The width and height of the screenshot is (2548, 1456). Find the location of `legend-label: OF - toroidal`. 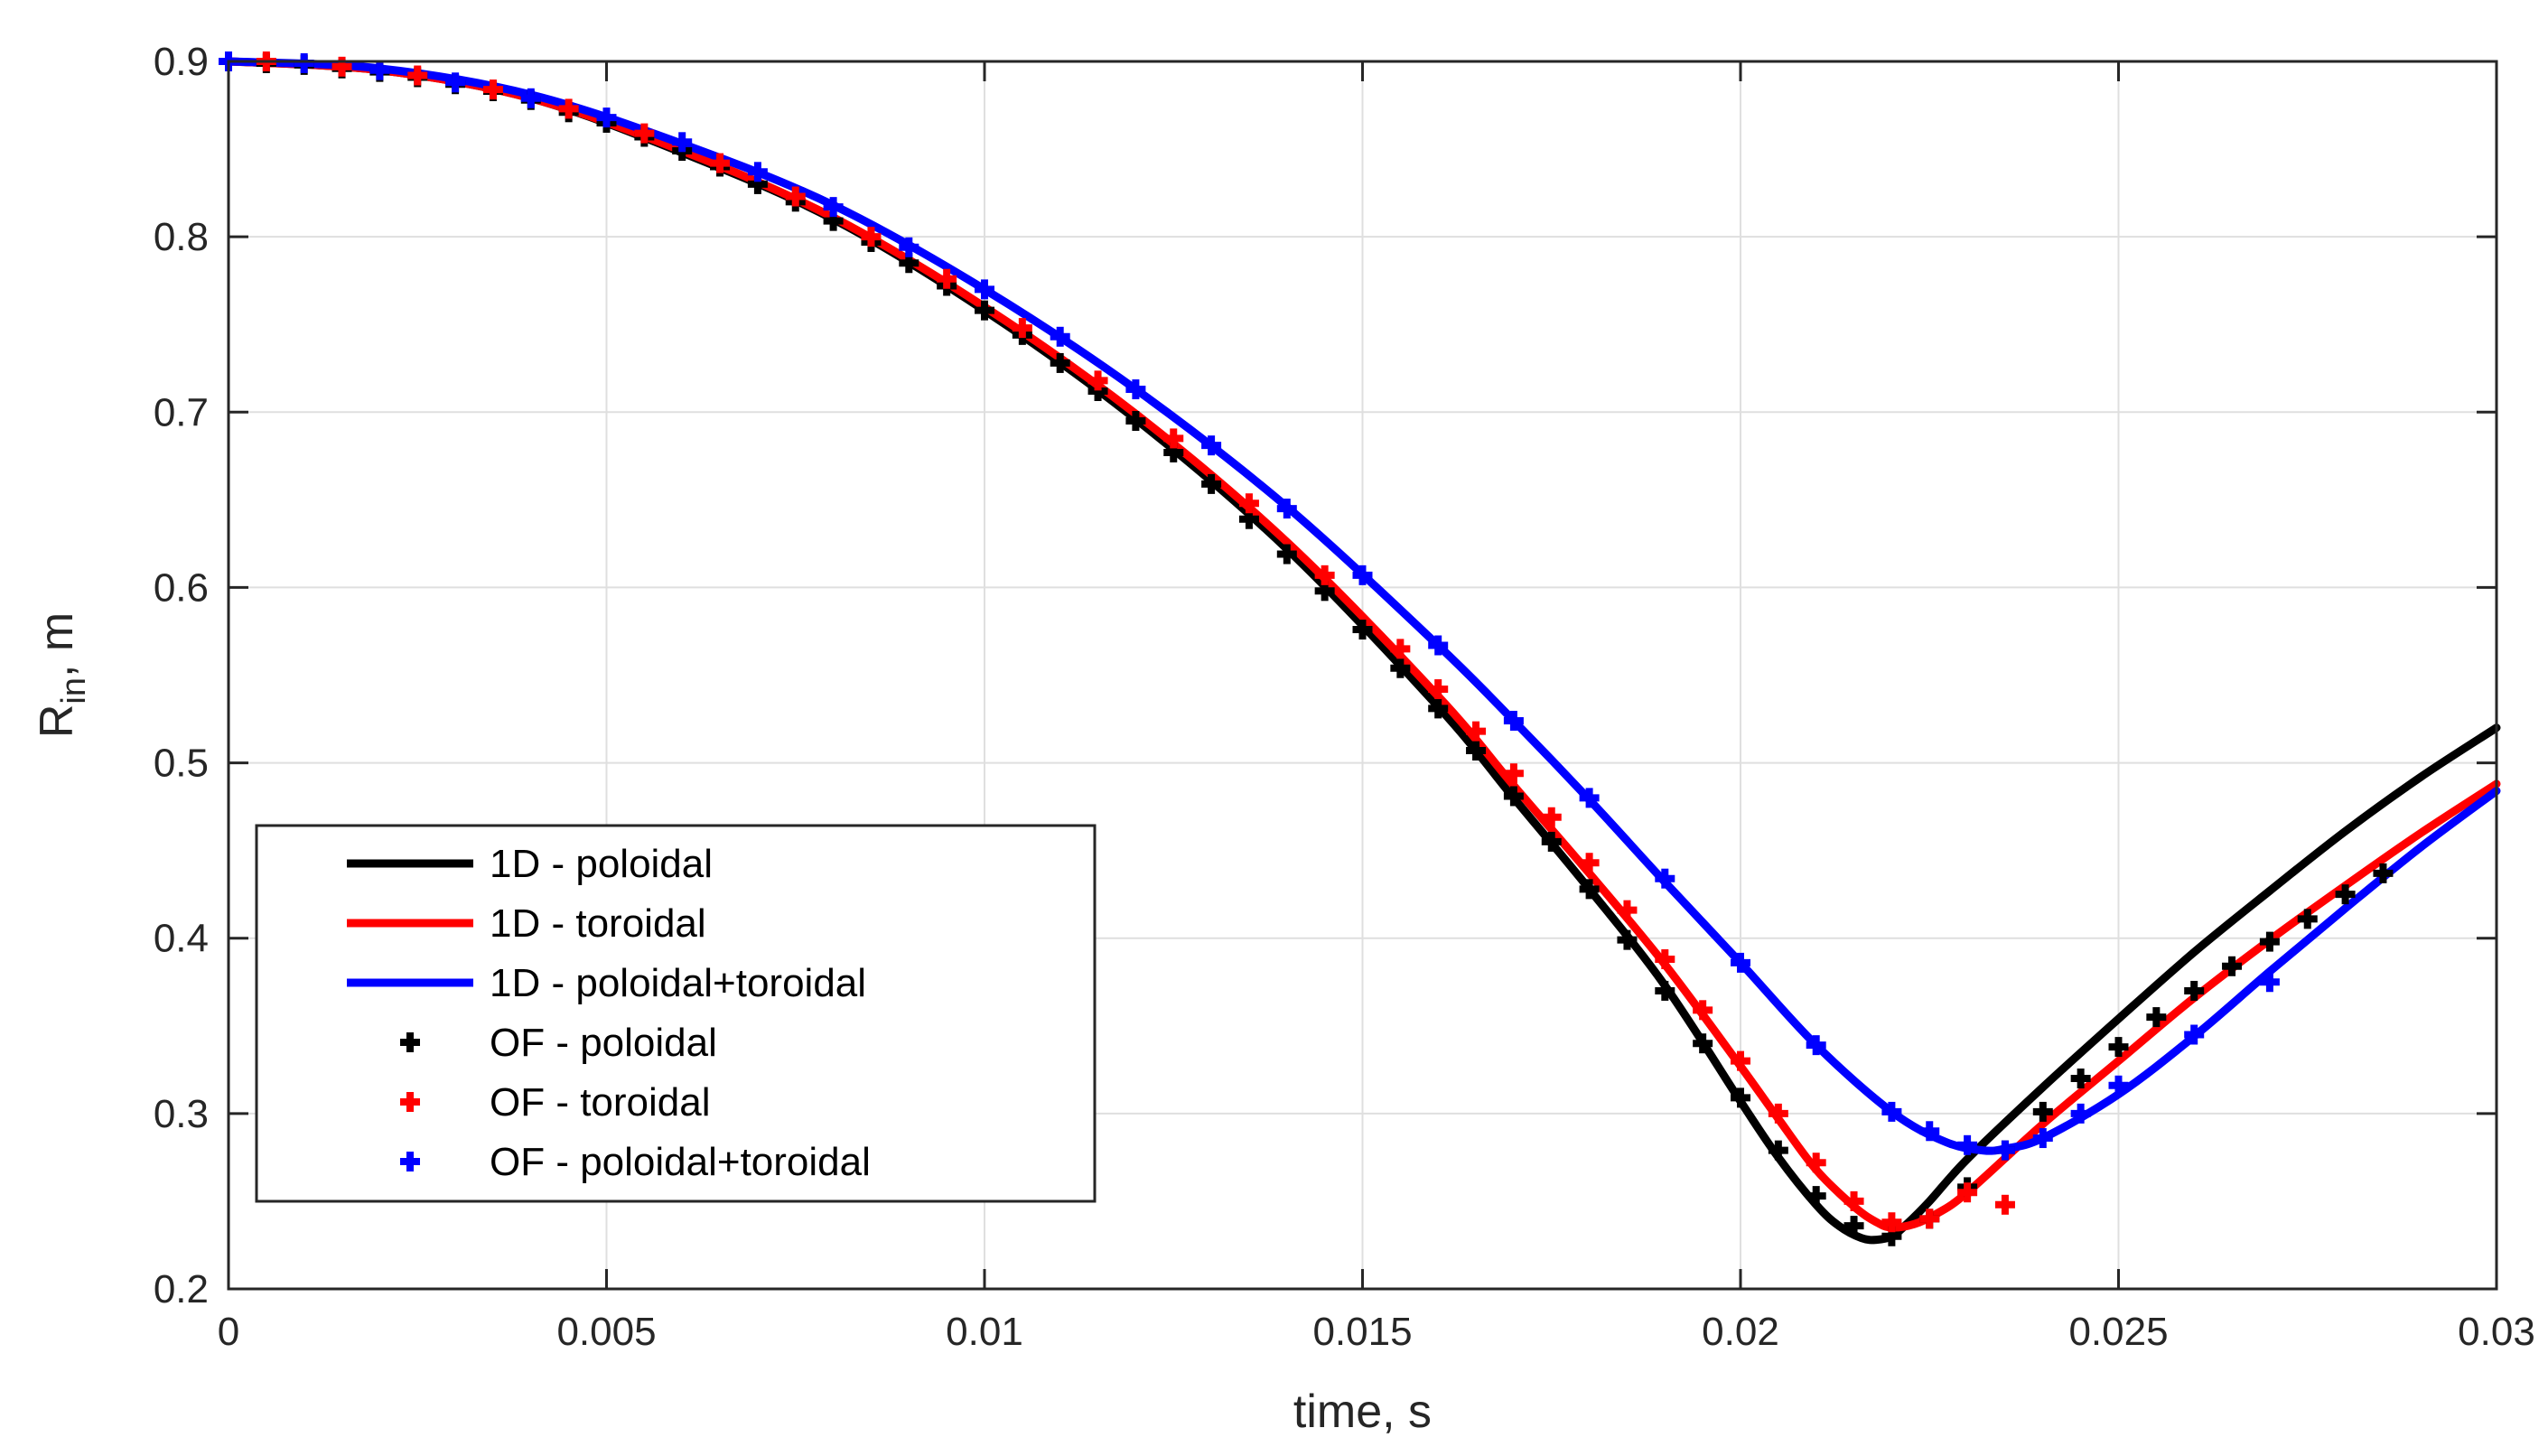

legend-label: OF - toroidal is located at coordinates (600, 1102).